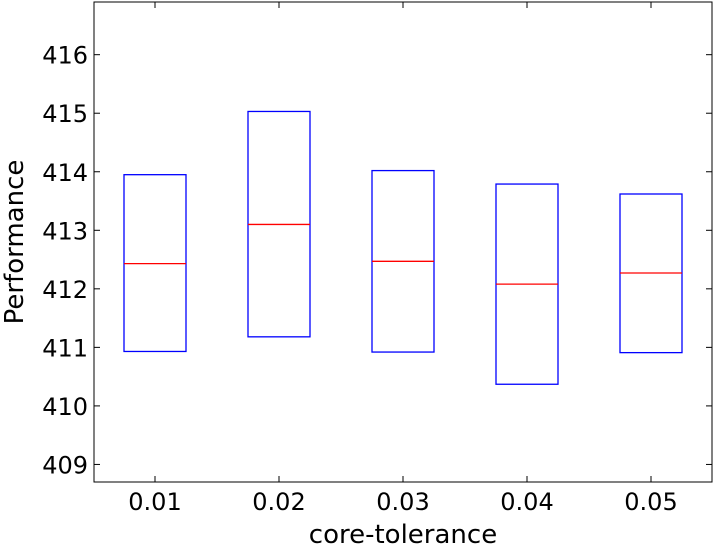 The image size is (714, 552). I want to click on x-axis-title: core-tolerance, so click(403, 535).